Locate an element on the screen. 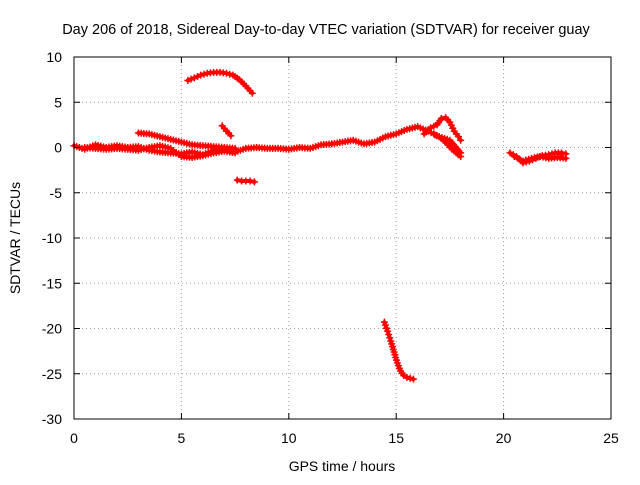 This screenshot has width=640, height=485. y-axis-label: SDTVAR / TECUs is located at coordinates (15, 238).